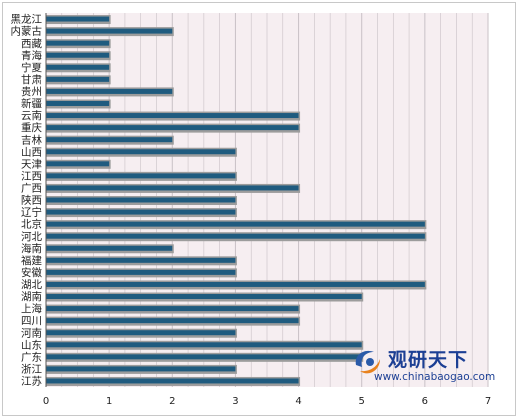 The width and height of the screenshot is (520, 420). What do you see at coordinates (425, 401) in the screenshot?
I see `x-tick-label: 6` at bounding box center [425, 401].